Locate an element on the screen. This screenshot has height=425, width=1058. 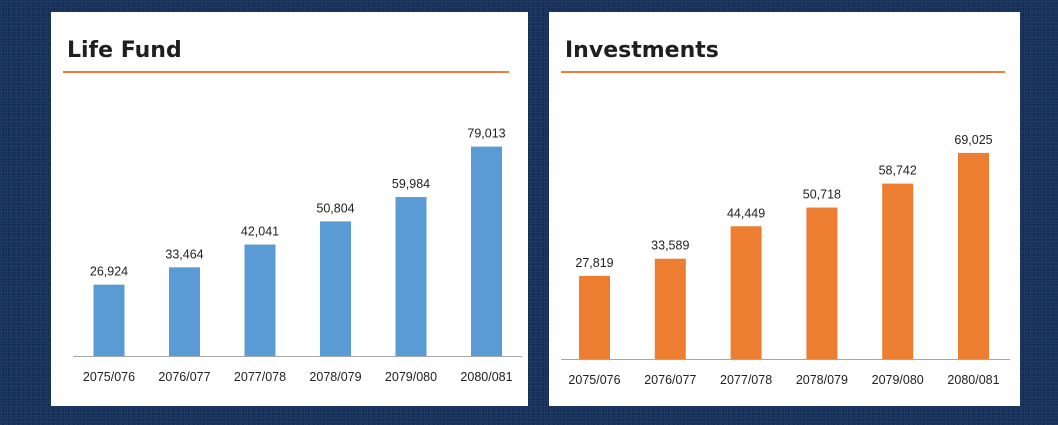
data-label: 27,819 is located at coordinates (594, 263).